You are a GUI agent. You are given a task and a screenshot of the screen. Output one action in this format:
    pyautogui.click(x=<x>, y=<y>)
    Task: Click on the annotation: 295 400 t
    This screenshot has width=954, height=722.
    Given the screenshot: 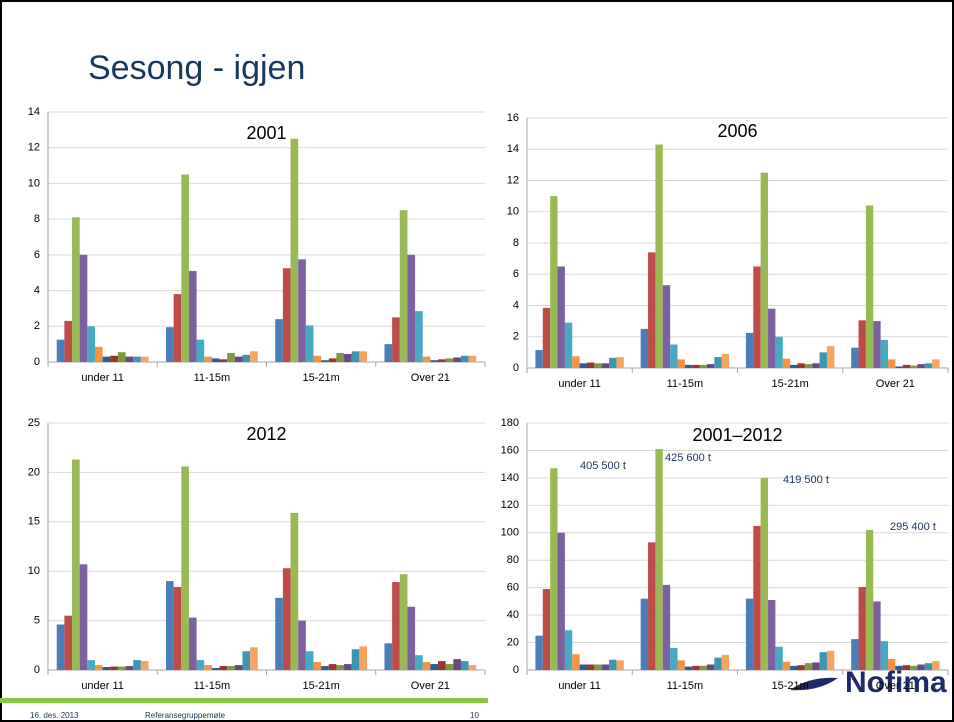 What is the action you would take?
    pyautogui.click(x=913, y=527)
    